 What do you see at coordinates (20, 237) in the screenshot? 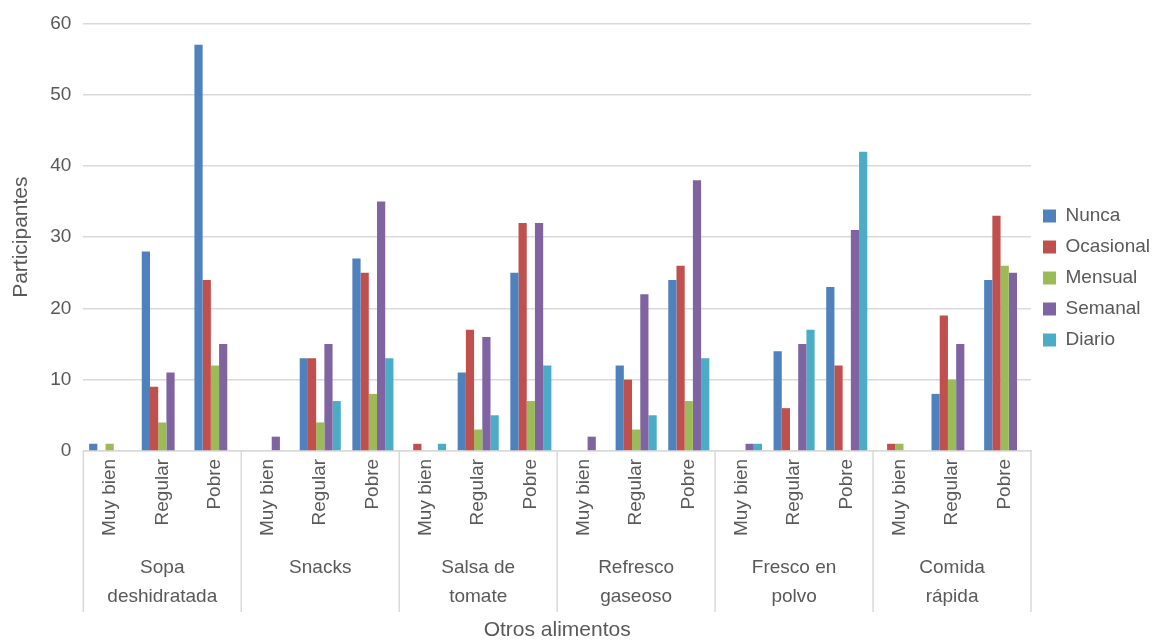
I see `y-axis-title: Participantes` at bounding box center [20, 237].